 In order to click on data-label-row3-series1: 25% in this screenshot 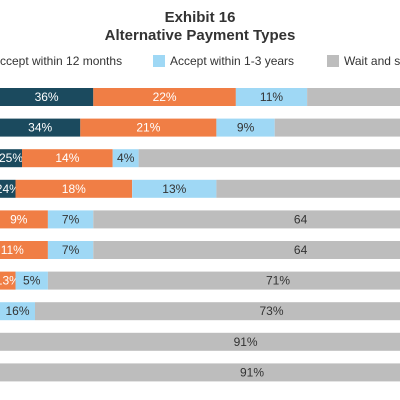, I will do `click(11, 158)`.